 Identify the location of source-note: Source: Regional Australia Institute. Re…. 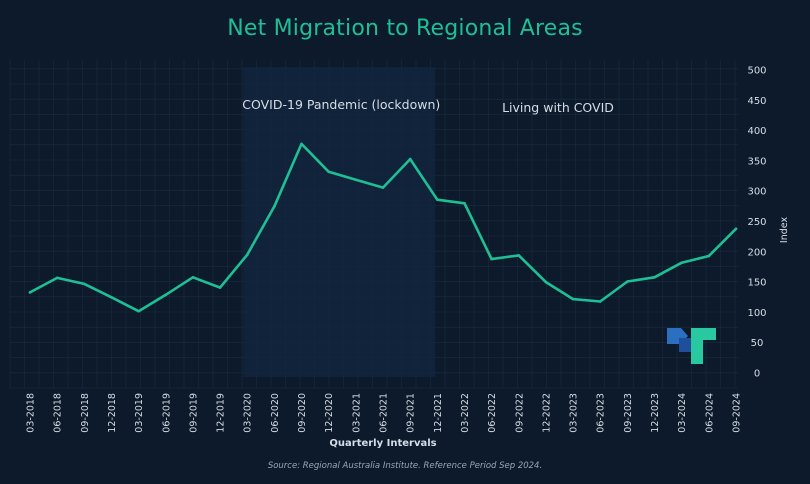
(405, 466).